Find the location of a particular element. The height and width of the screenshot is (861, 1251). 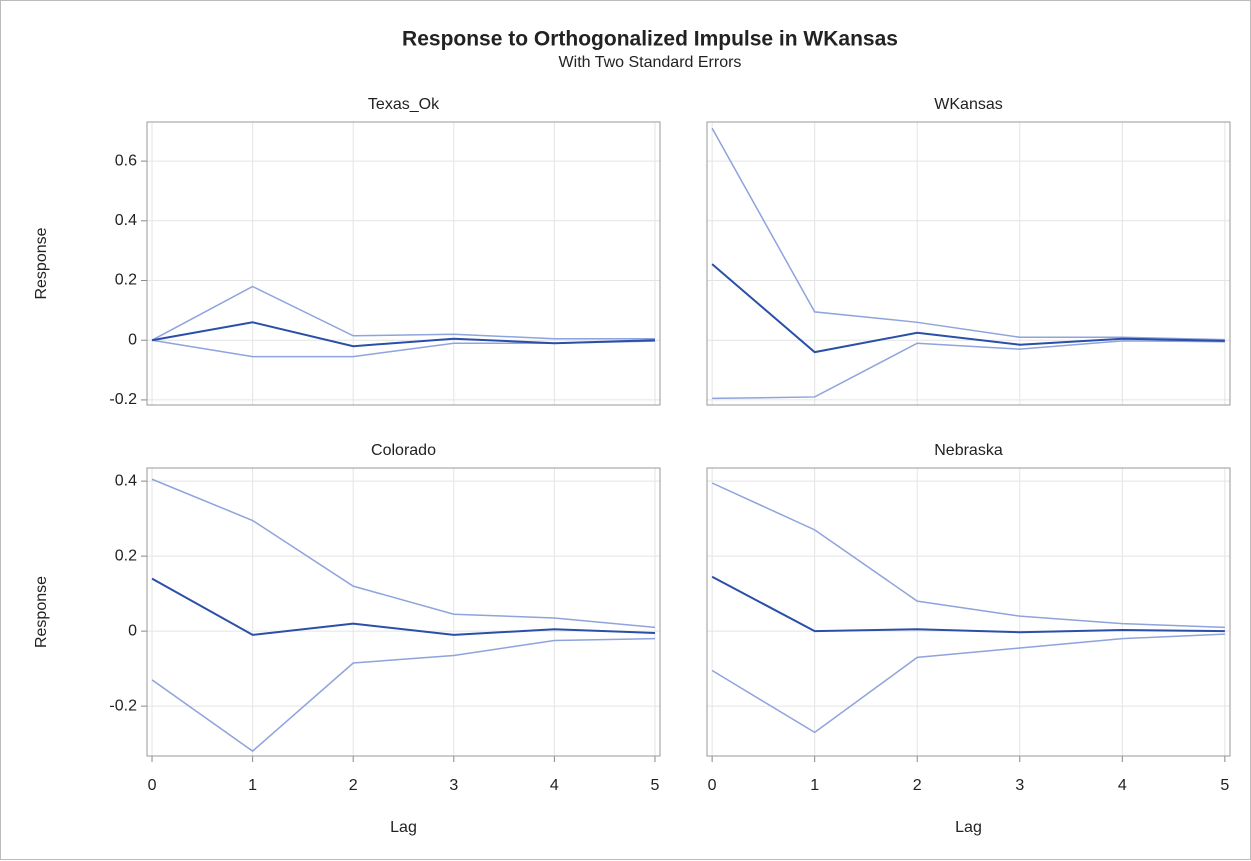

y-tick-label: 0.6 is located at coordinates (126, 160).